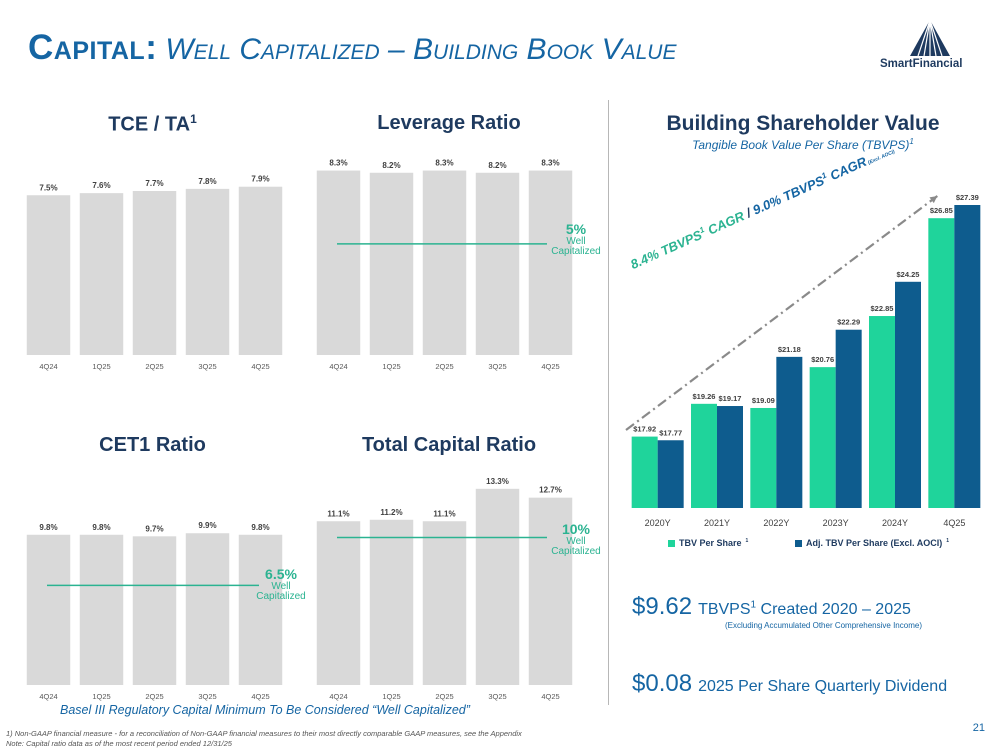 The image size is (999, 750). Describe the element at coordinates (444, 696) in the screenshot. I see `total_capital-tick-label: 2Q25` at that location.